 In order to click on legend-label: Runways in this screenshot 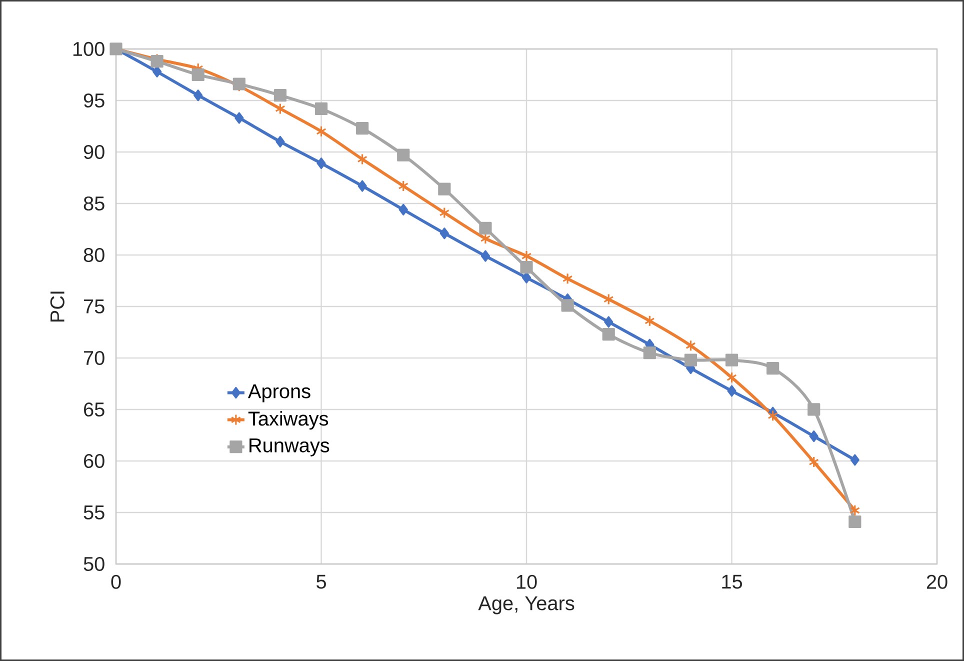, I will do `click(290, 447)`.